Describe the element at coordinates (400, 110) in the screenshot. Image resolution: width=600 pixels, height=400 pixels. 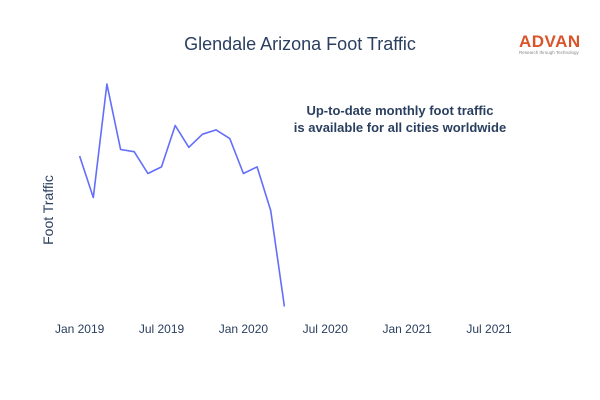
I see `annotation-line-1: Up-to-date monthly foot traffic` at that location.